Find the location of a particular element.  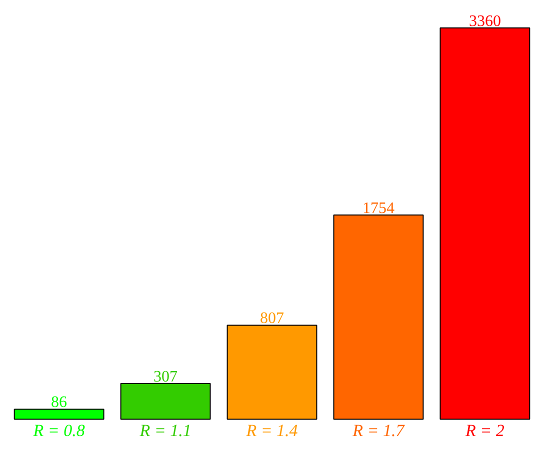

x-tick-label: R = 2 is located at coordinates (484, 430).